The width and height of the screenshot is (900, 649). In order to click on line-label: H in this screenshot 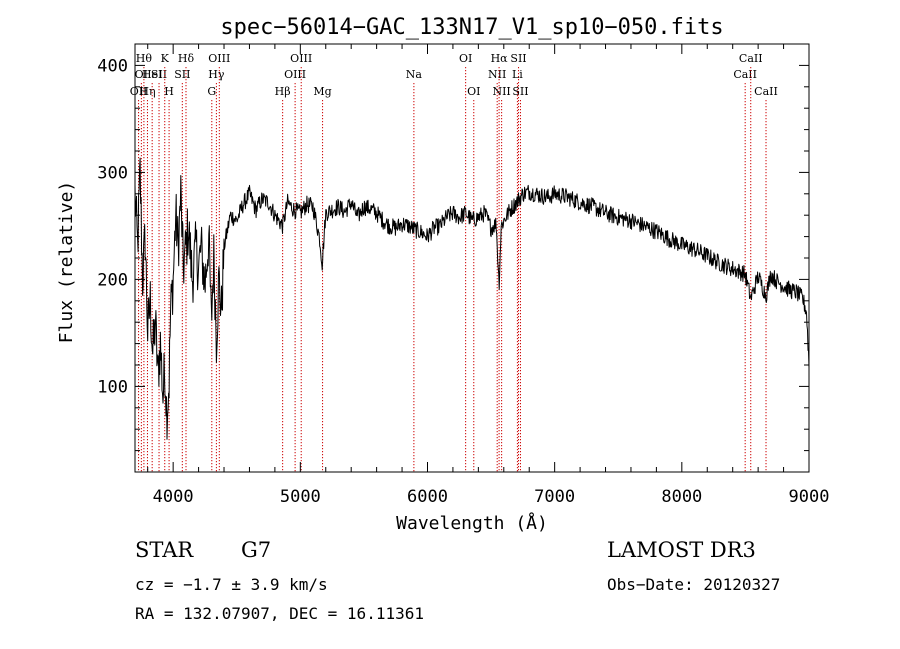, I will do `click(169, 91)`.